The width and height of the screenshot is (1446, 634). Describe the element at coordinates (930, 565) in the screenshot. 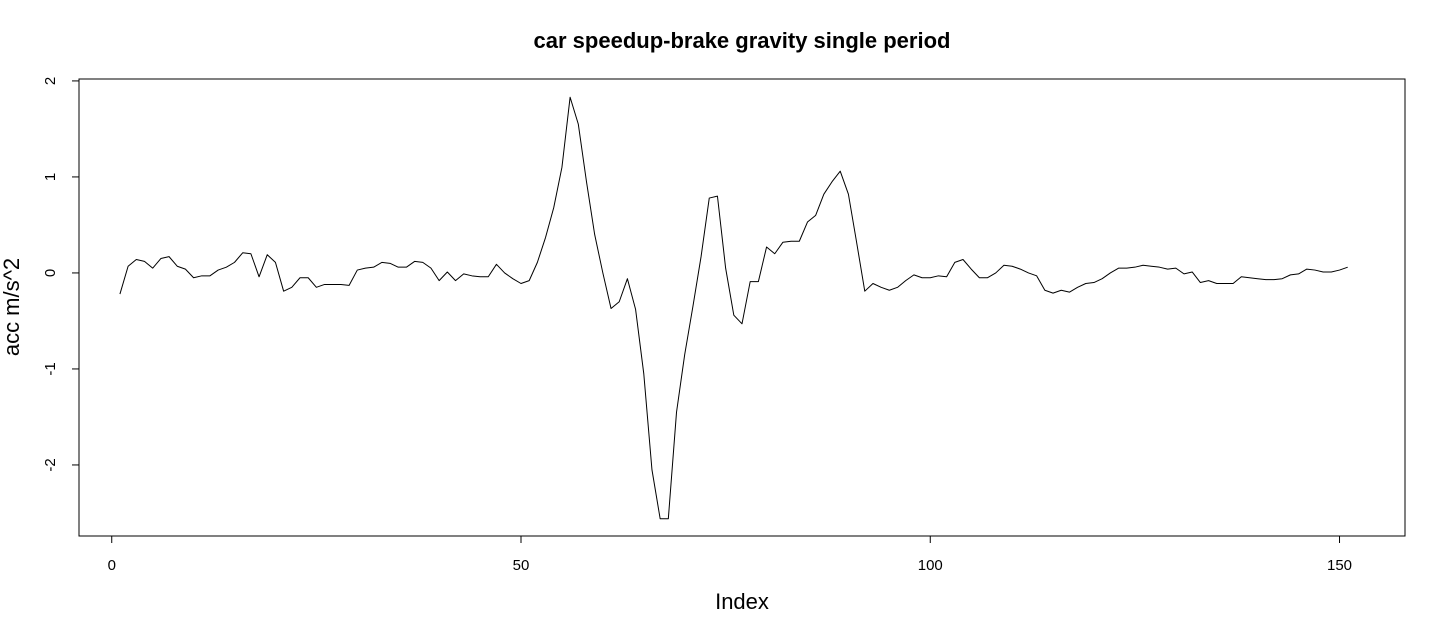

I see `x-tick-label: 100` at that location.